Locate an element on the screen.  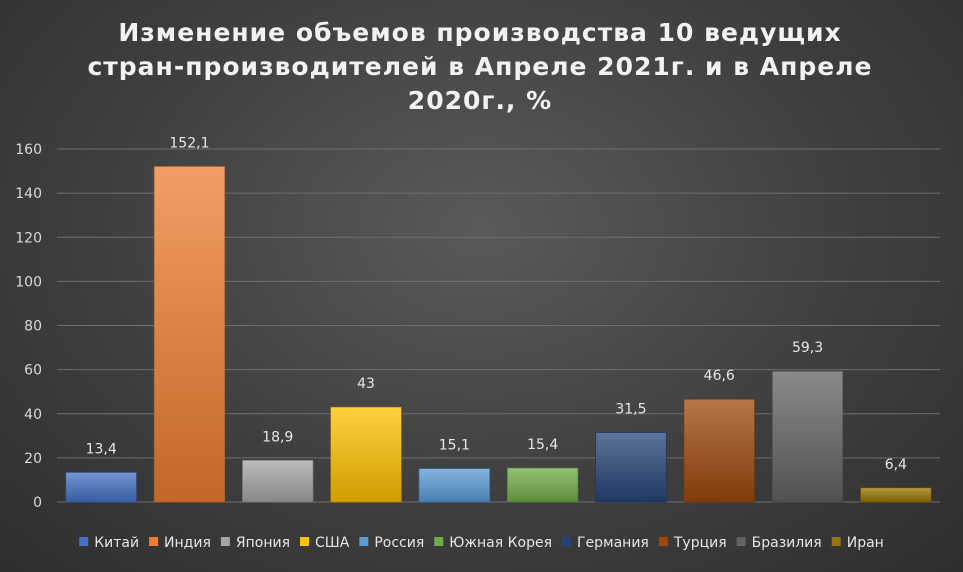
legend-label: Южная Корея is located at coordinates (500, 543).